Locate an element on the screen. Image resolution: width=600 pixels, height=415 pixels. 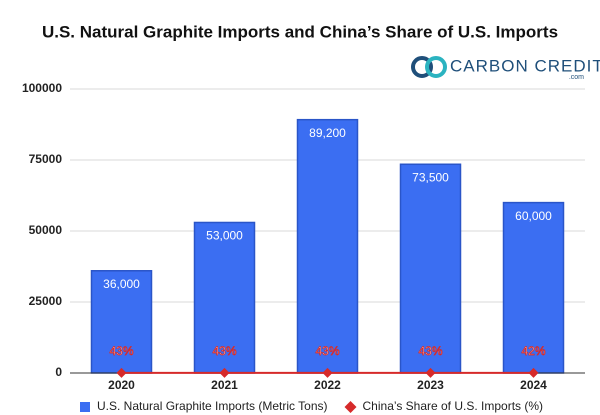
bar-value-label: 53,000 is located at coordinates (224, 236).